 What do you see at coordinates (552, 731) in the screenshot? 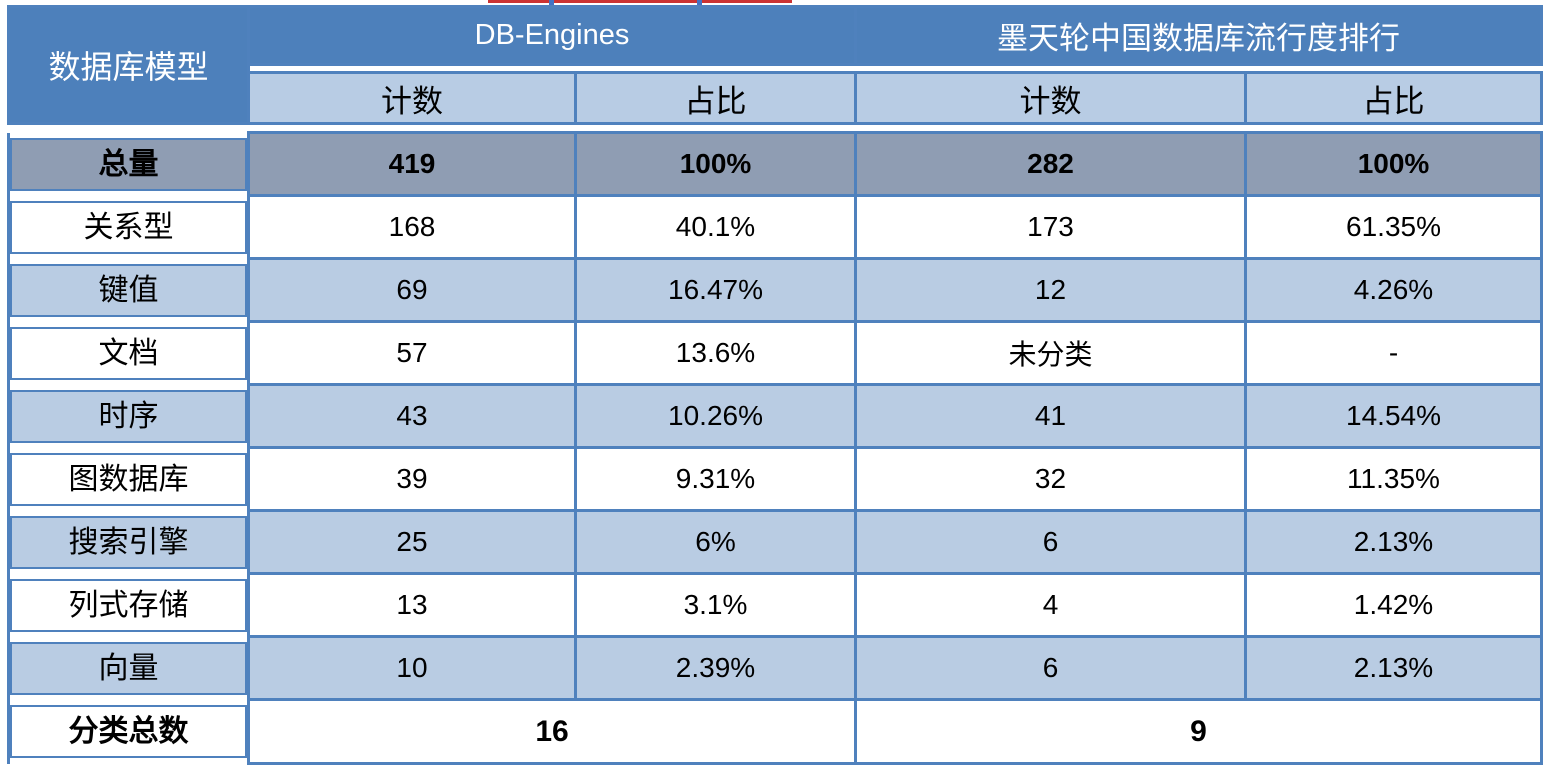
I see `cell-total-db-engines-categories: 16` at bounding box center [552, 731].